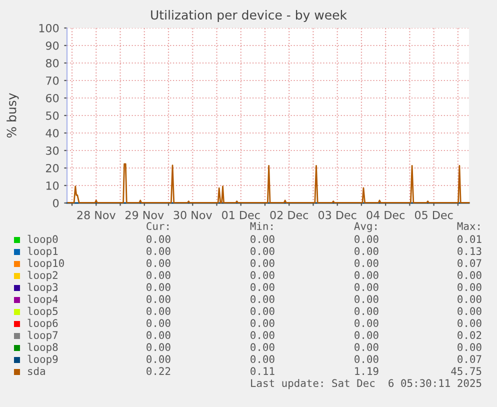 Image resolution: width=497 pixels, height=407 pixels. Describe the element at coordinates (241, 215) in the screenshot. I see `x-tick-label: 01 Dec` at that location.